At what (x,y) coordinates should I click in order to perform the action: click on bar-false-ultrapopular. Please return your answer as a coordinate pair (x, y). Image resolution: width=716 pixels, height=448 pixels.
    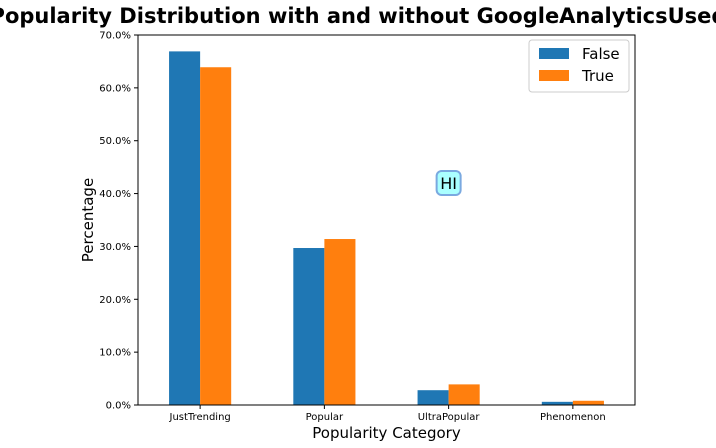
    Looking at the image, I should click on (433, 397).